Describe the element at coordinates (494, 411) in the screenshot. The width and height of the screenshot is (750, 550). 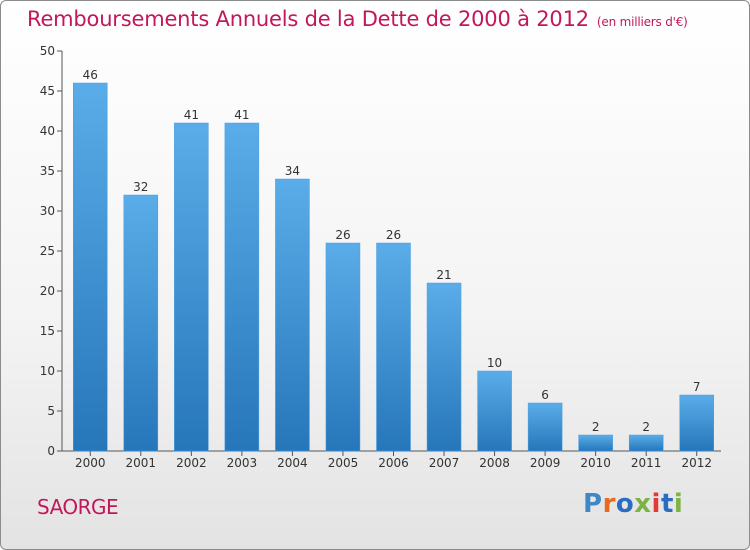
I see `bar-2008` at that location.